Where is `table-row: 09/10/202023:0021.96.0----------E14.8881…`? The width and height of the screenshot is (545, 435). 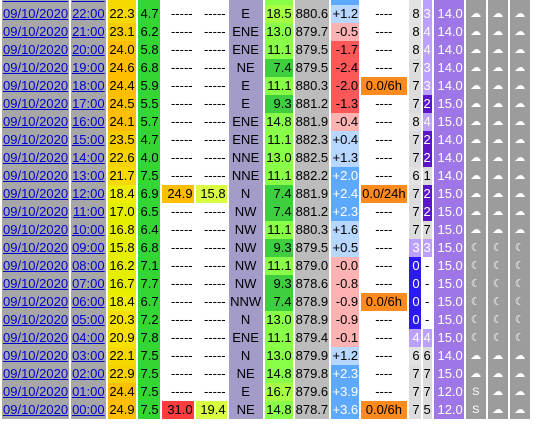 table-row: 09/10/202023:0021.96.0----------E14.8881… is located at coordinates (266, 2).